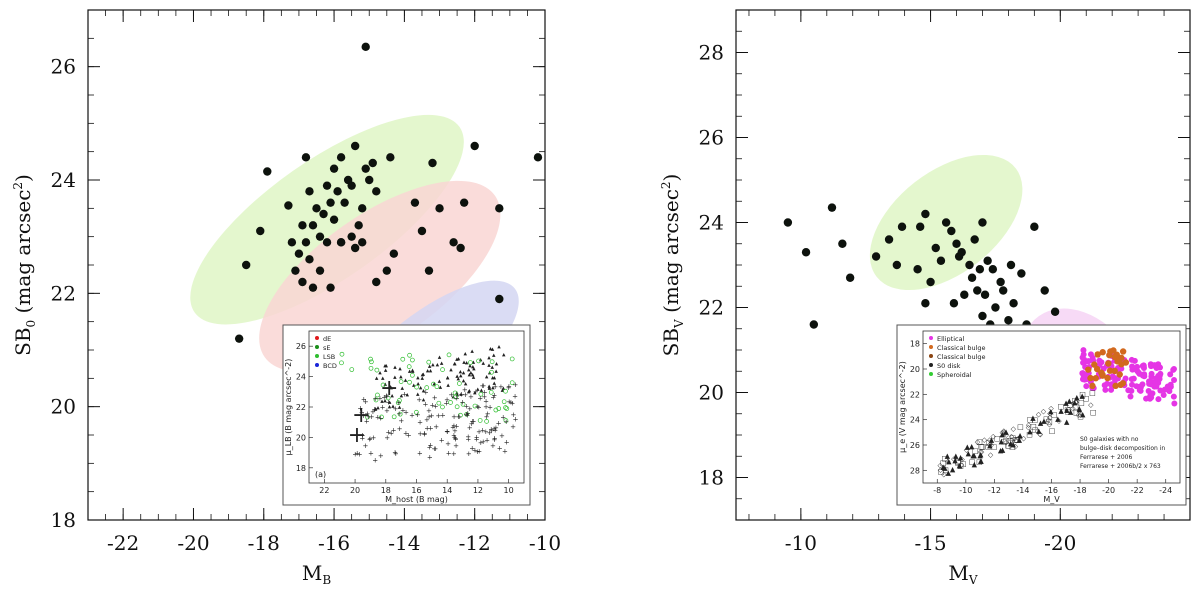 This screenshot has width=1200, height=594. What do you see at coordinates (509, 490) in the screenshot?
I see `inset-x-tick-label: 10` at bounding box center [509, 490].